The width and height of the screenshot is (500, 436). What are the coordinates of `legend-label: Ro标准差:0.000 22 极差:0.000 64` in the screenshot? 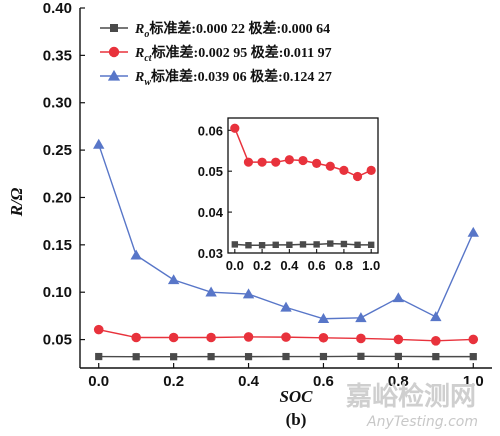 It's located at (232, 30).